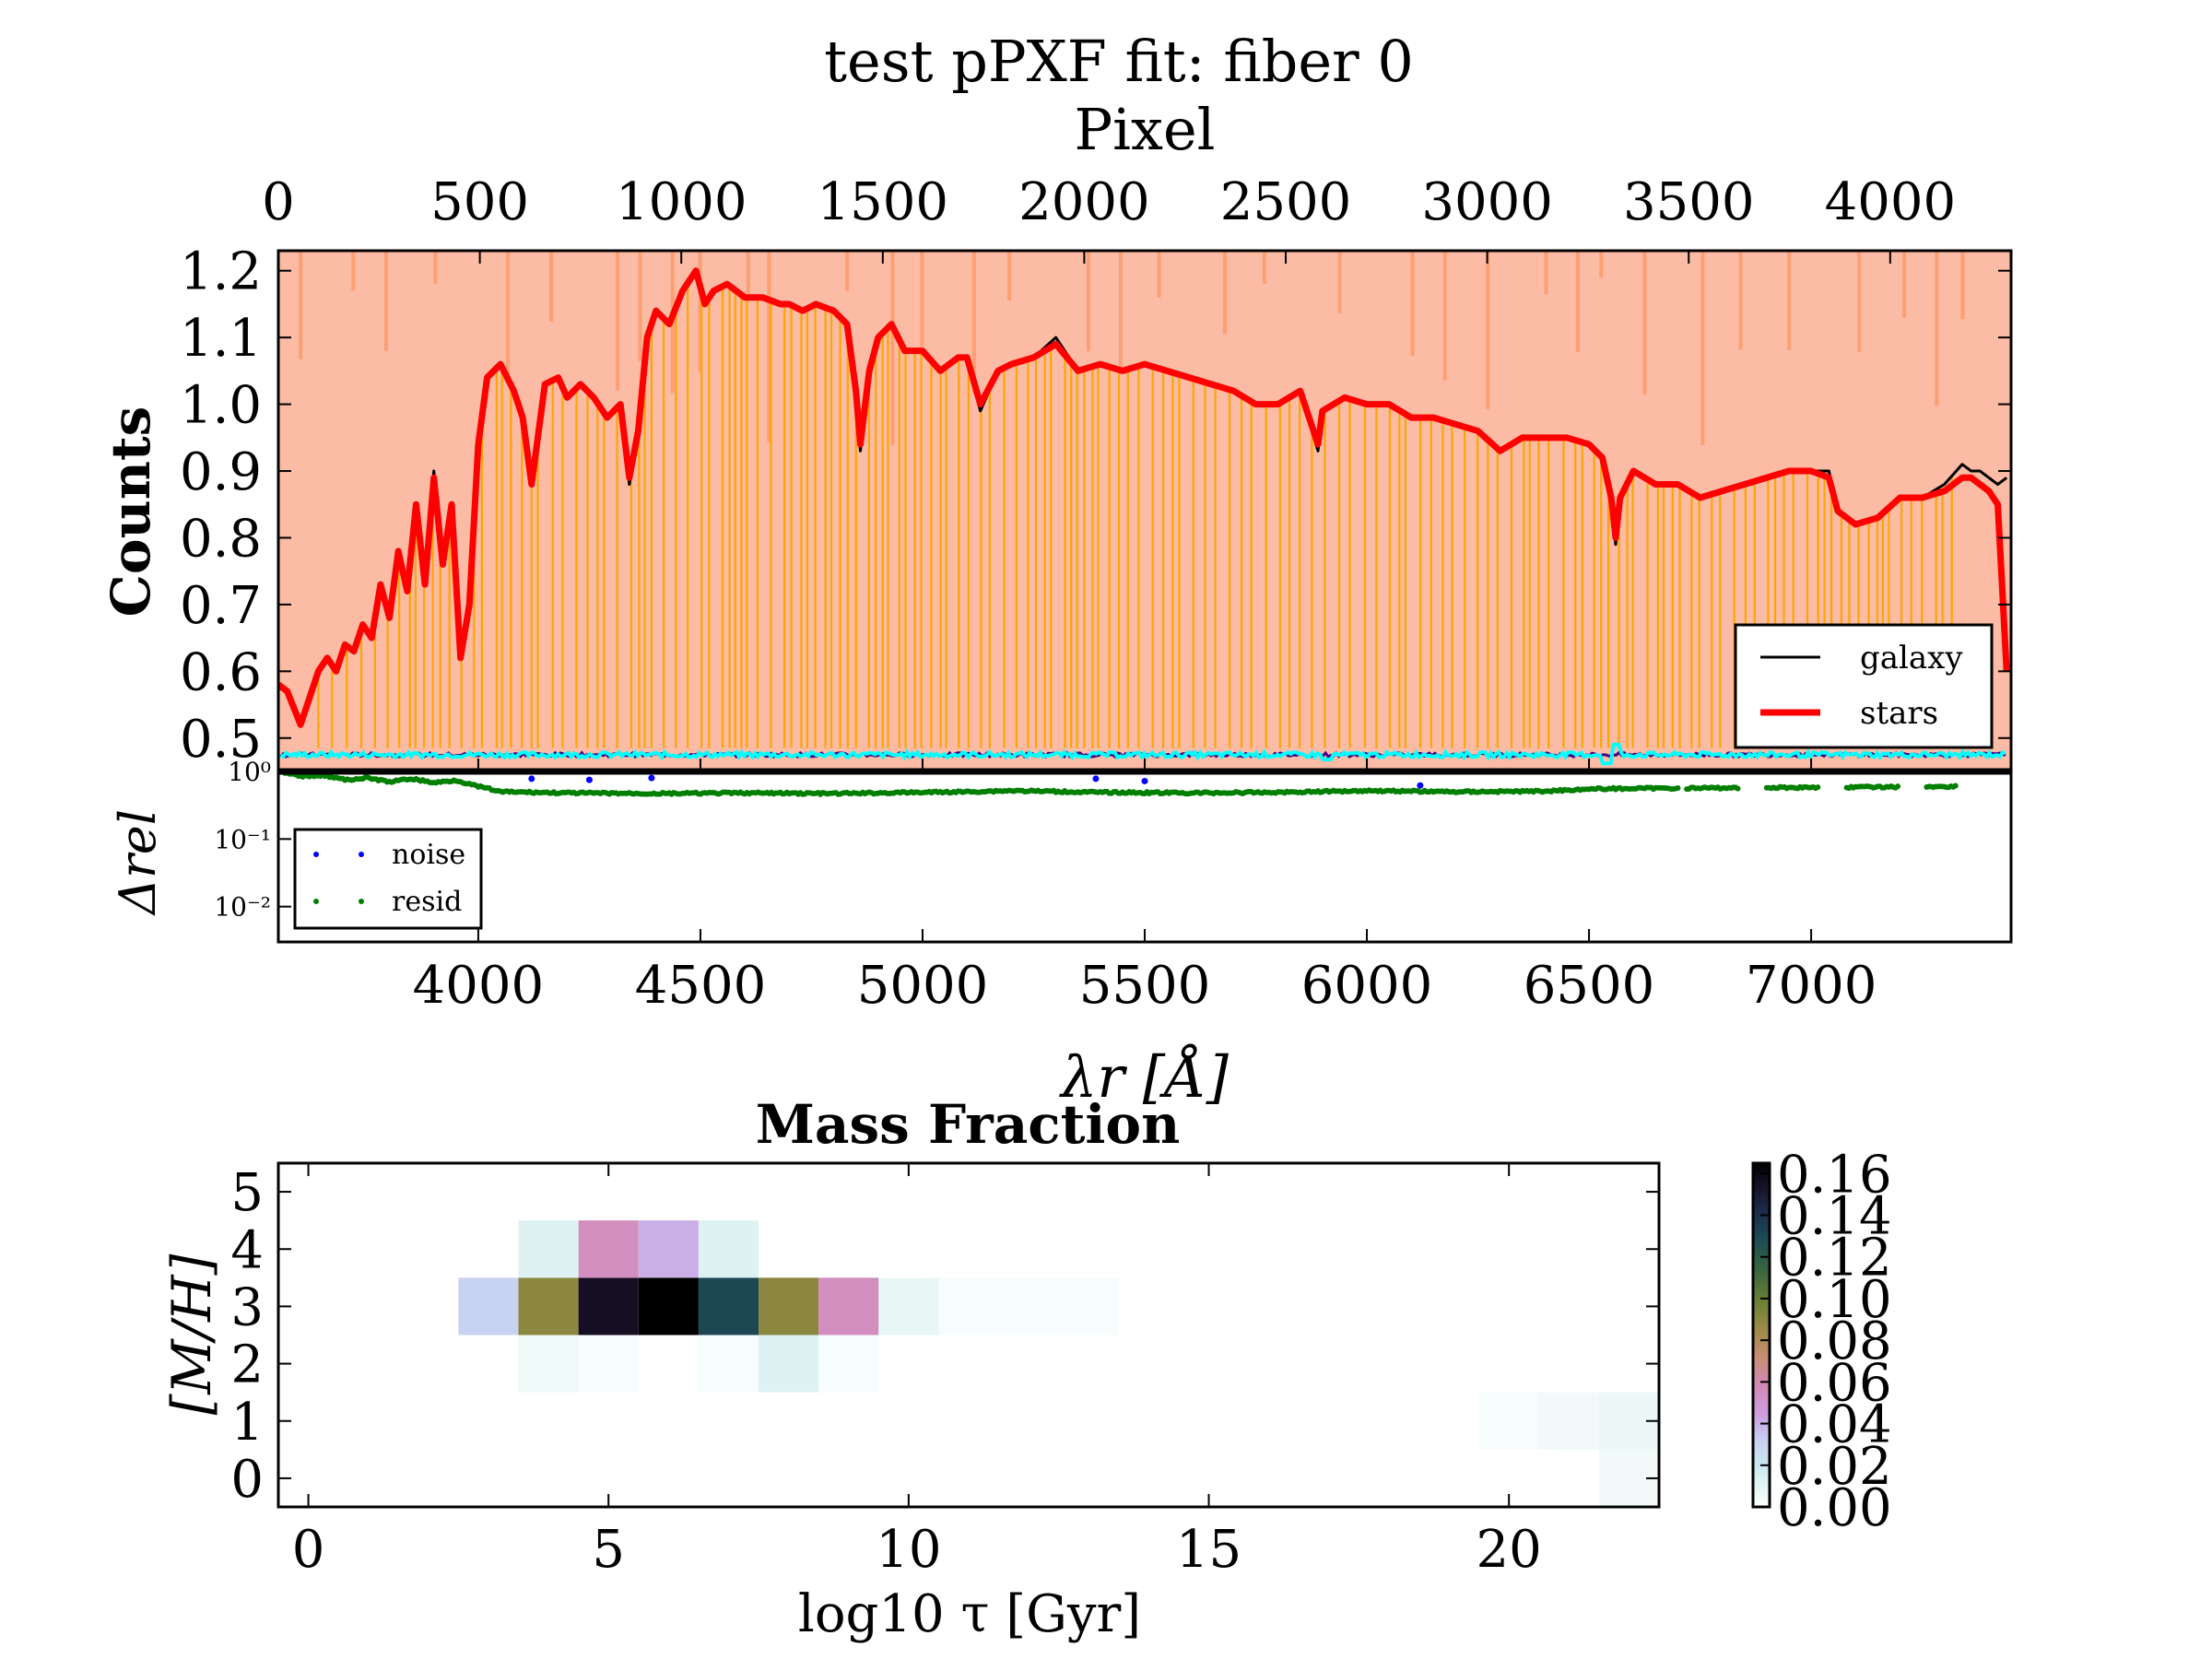  What do you see at coordinates (1811, 986) in the screenshot?
I see `x-tick-label: 7000` at bounding box center [1811, 986].